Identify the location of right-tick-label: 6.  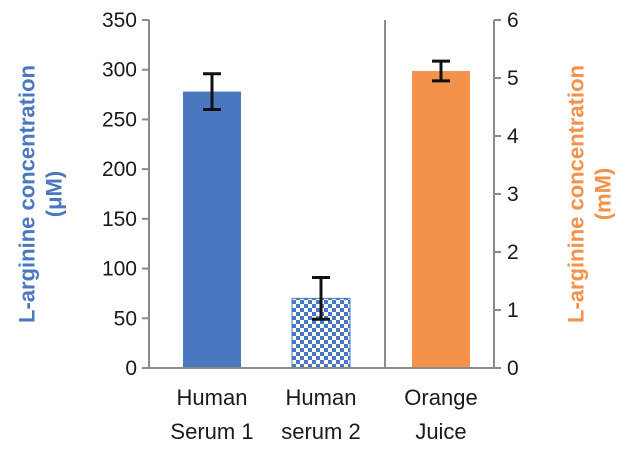
(513, 20).